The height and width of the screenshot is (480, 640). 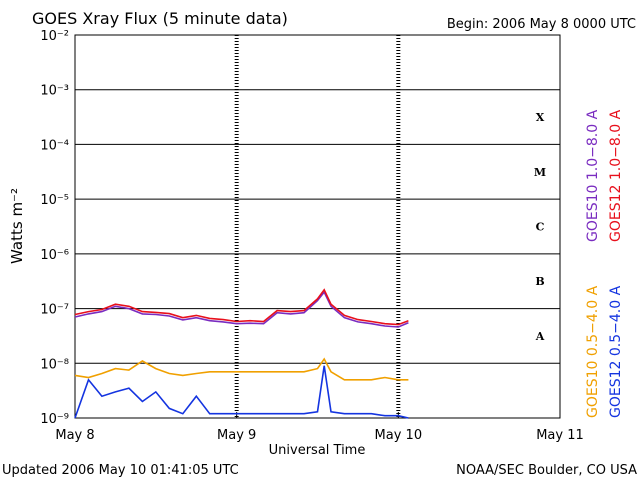 I want to click on legend-entry: GOES10 0.5−4.0 A, so click(x=593, y=351).